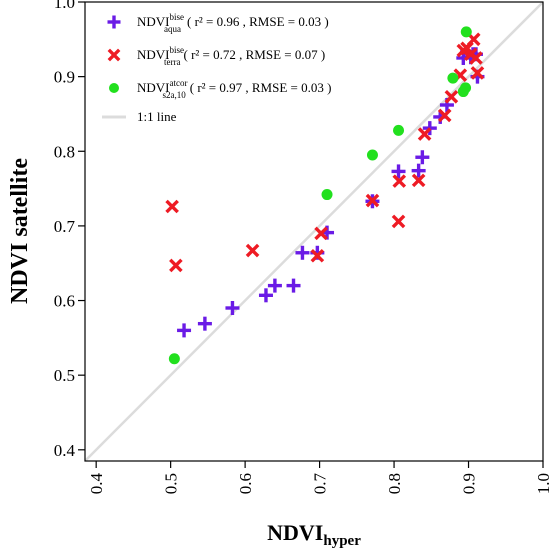 This screenshot has height=550, width=549. What do you see at coordinates (342, 541) in the screenshot?
I see `x-axis-title-subscript: hyper` at bounding box center [342, 541].